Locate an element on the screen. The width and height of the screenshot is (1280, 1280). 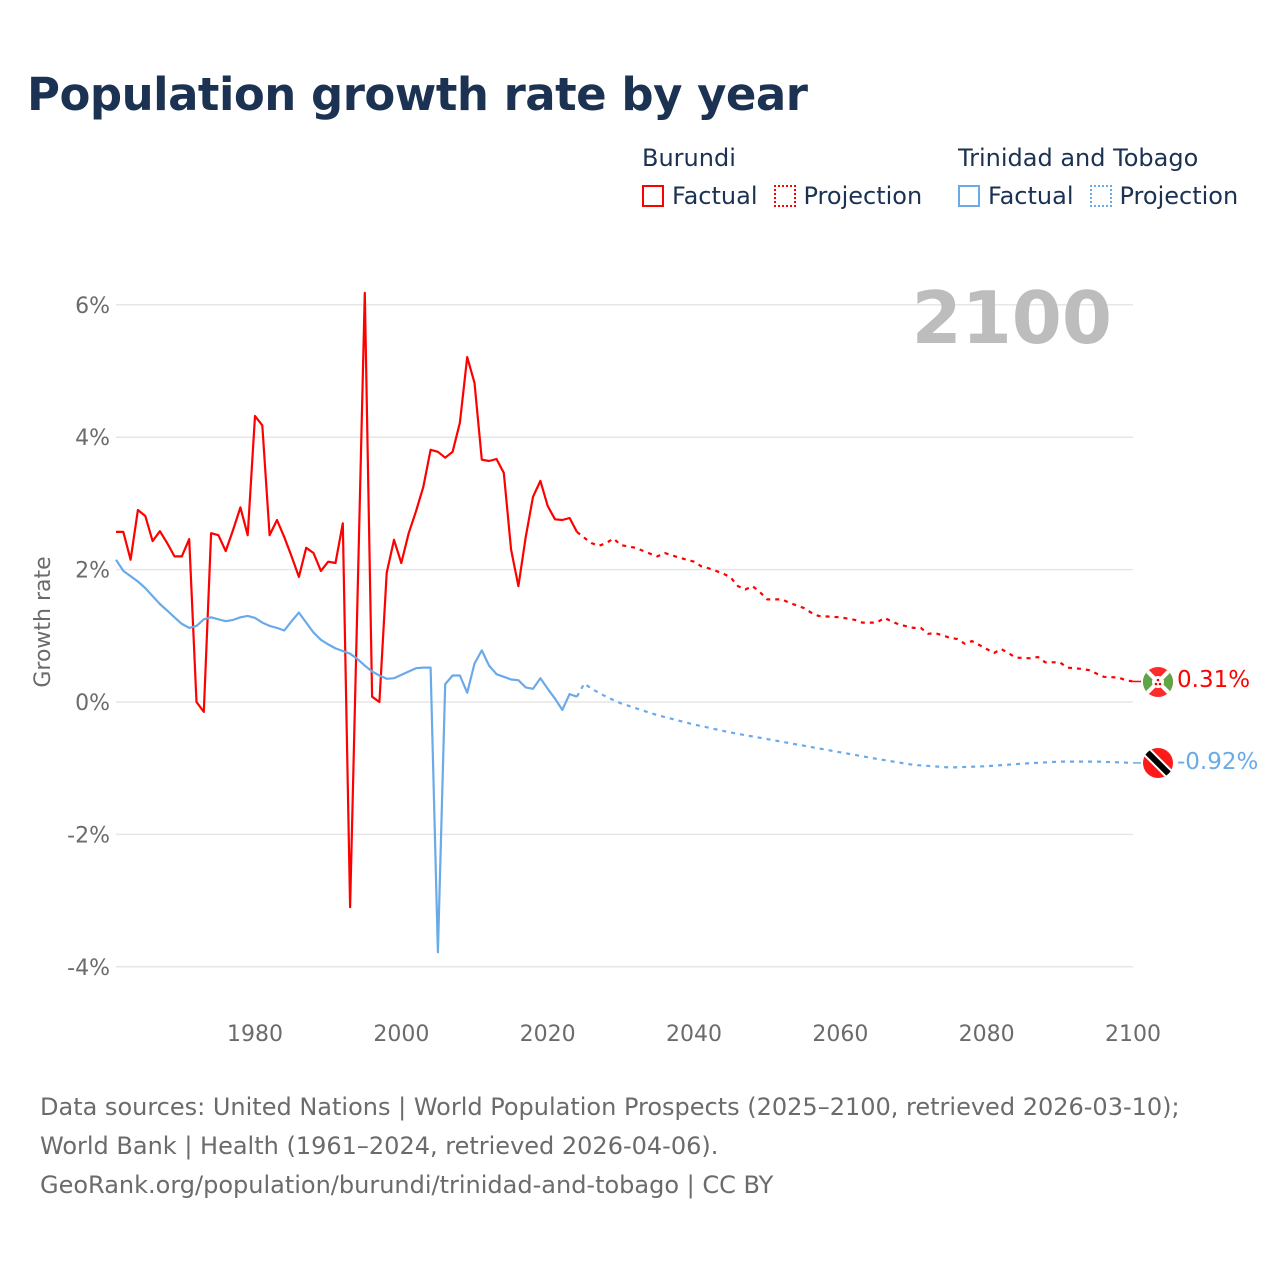
legend-trinidad-factual: Factual is located at coordinates (1016, 196).